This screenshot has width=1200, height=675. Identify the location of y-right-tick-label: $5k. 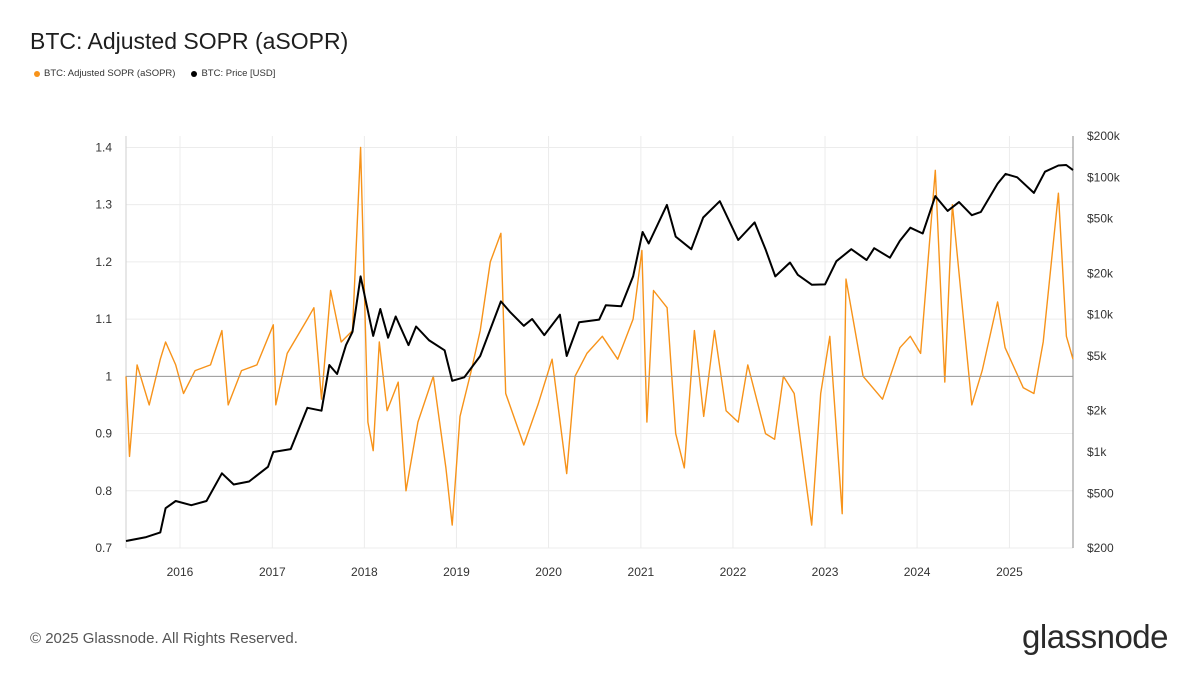
(1097, 356).